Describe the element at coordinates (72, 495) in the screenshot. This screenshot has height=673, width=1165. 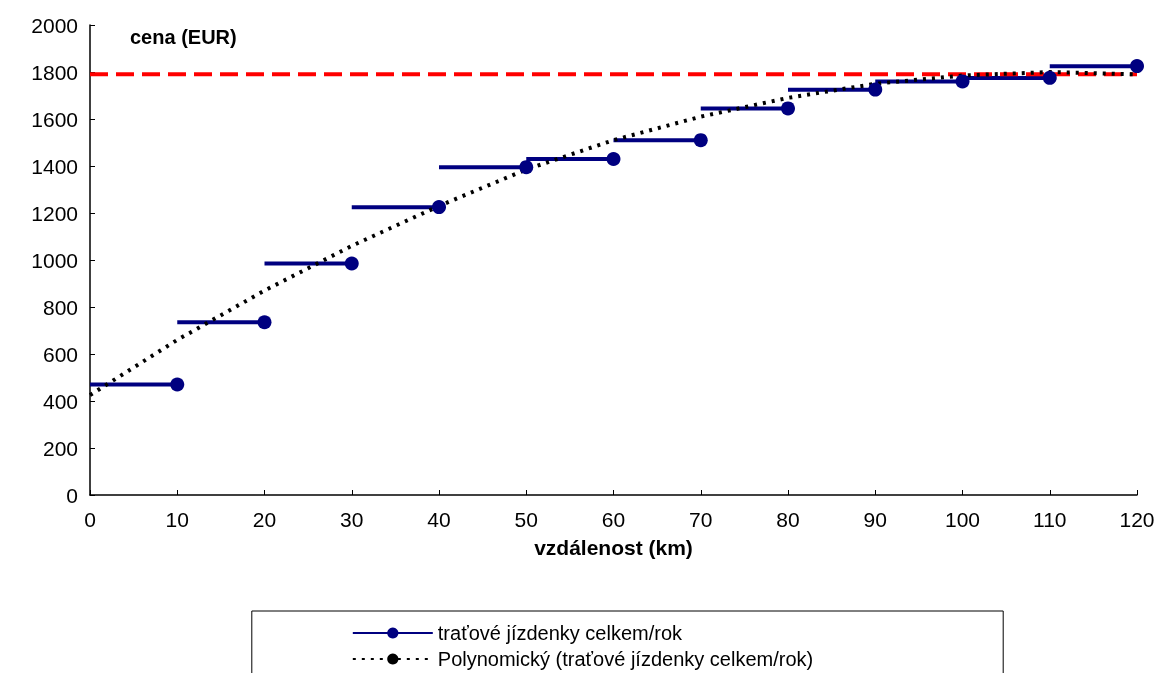
I see `y-tick-label: 0` at that location.